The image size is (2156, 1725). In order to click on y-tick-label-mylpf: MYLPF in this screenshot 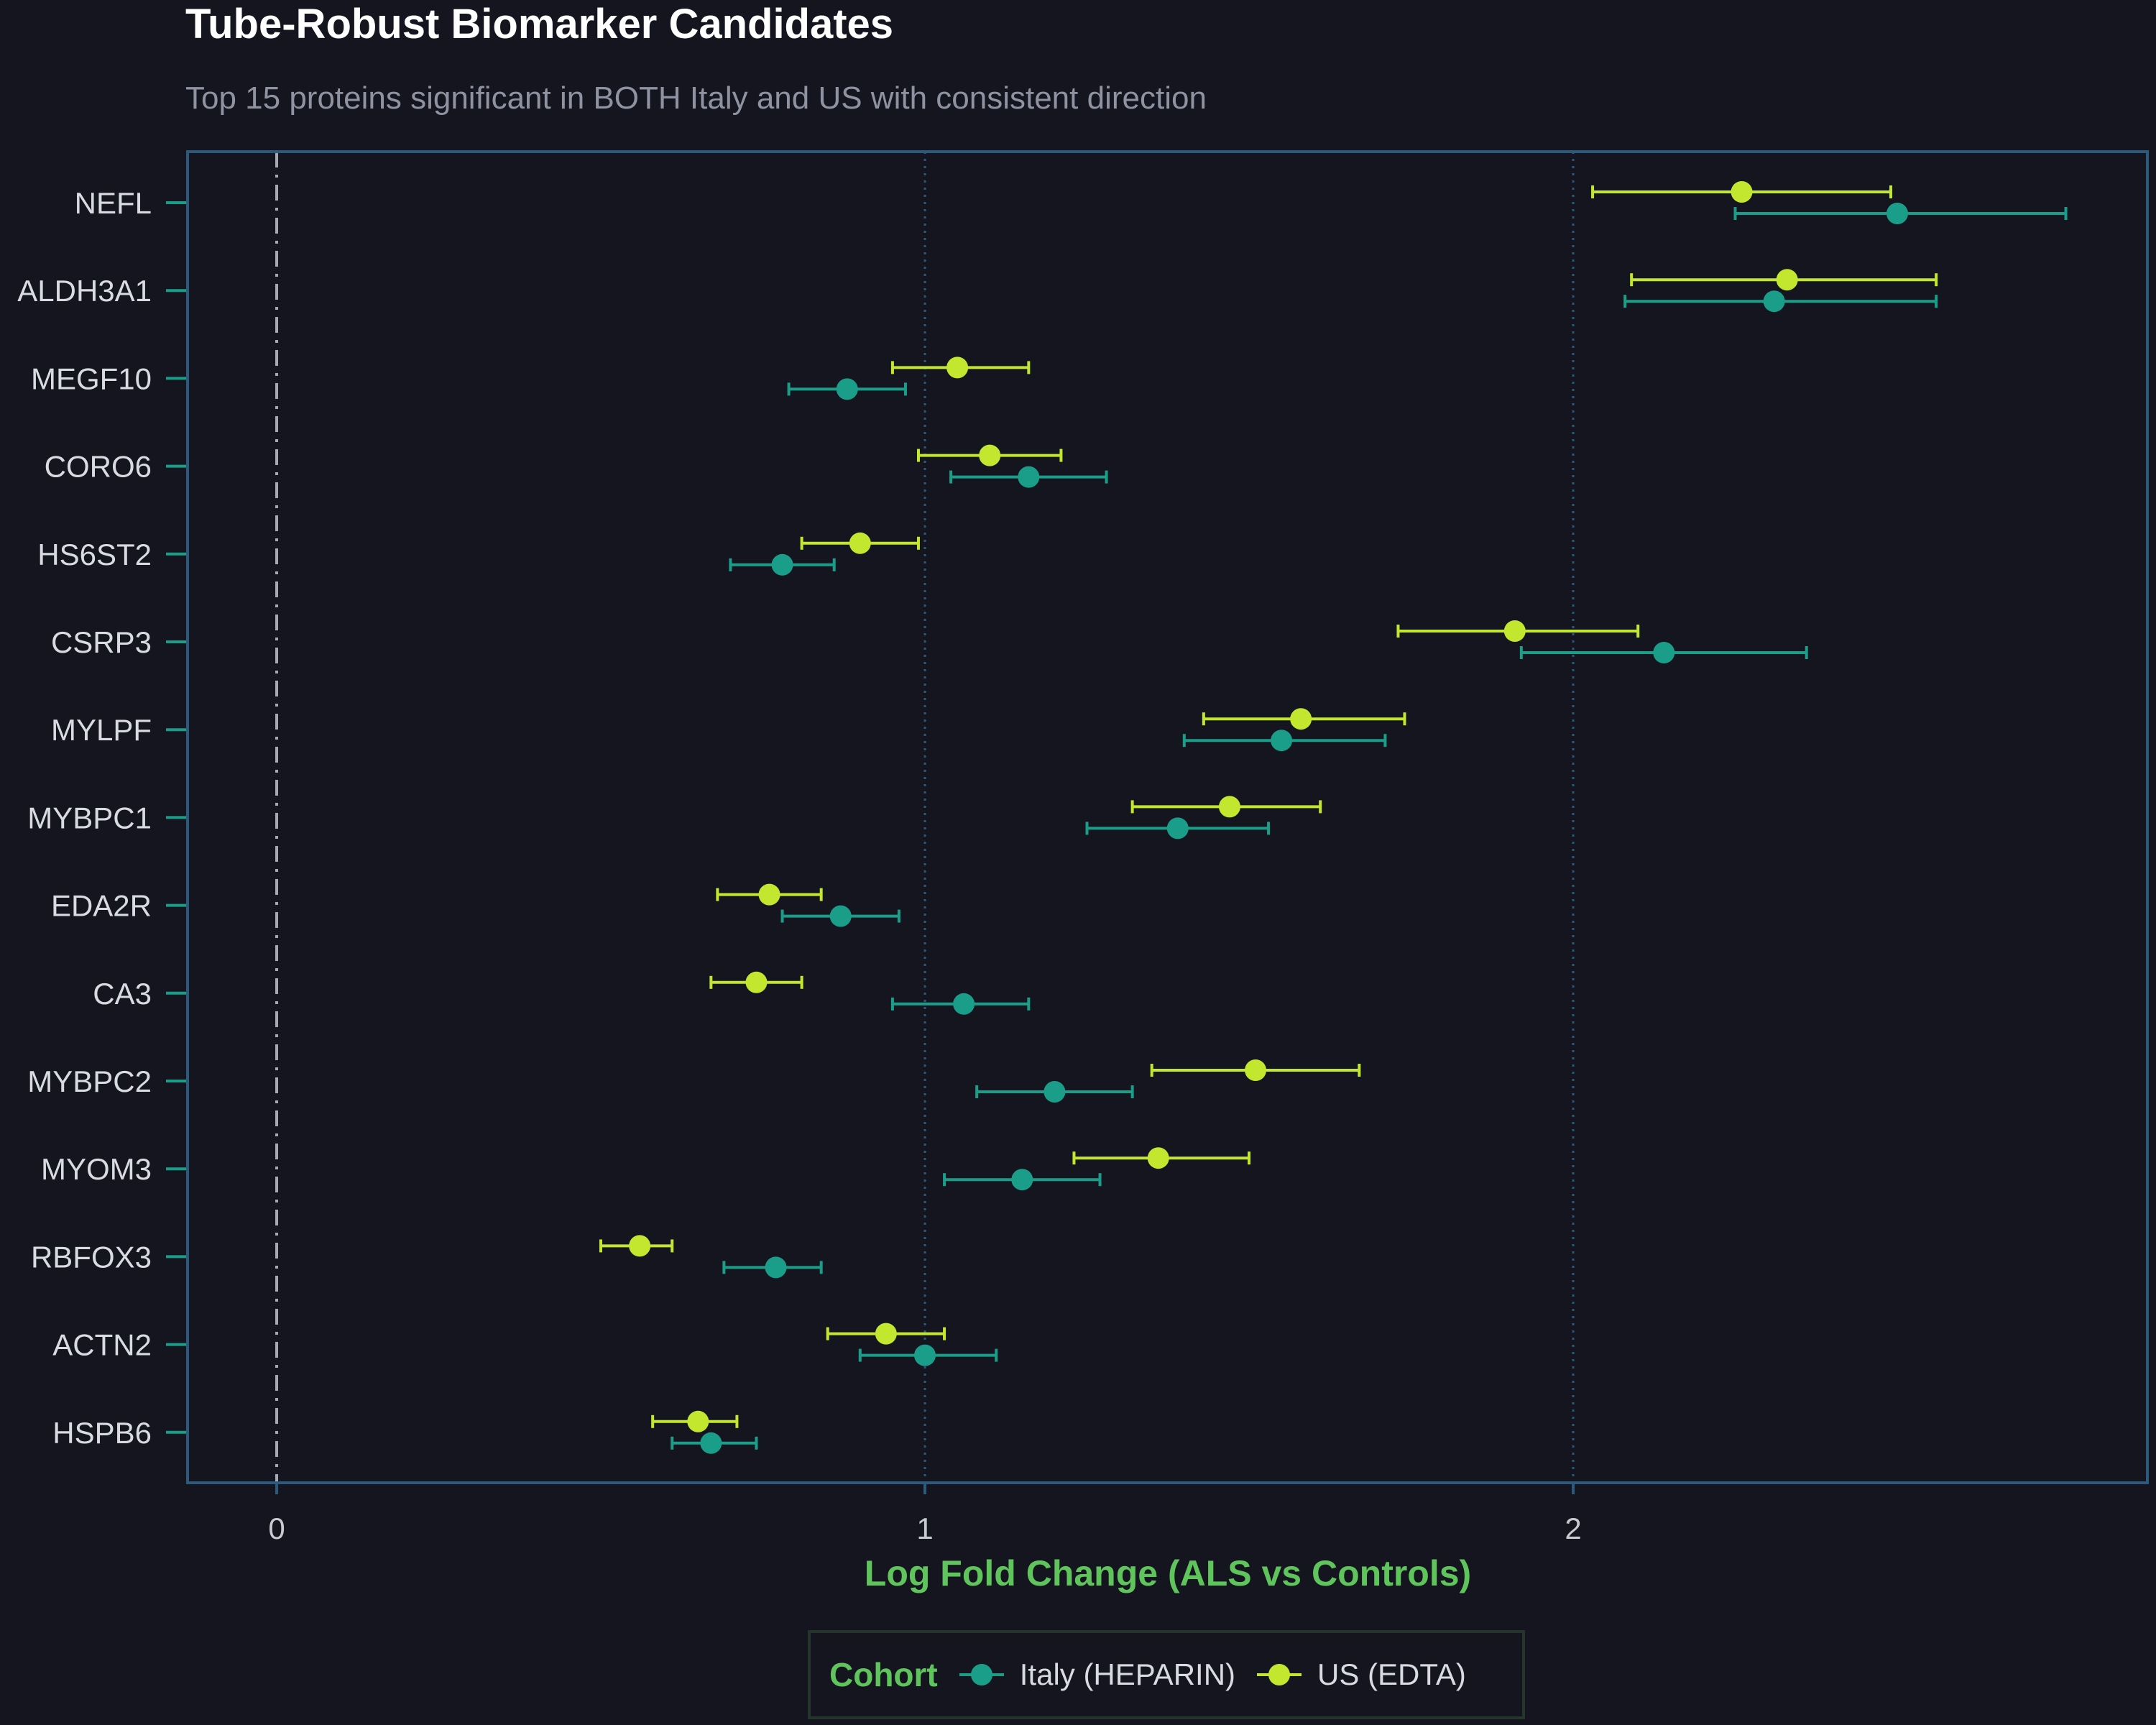, I will do `click(101, 730)`.